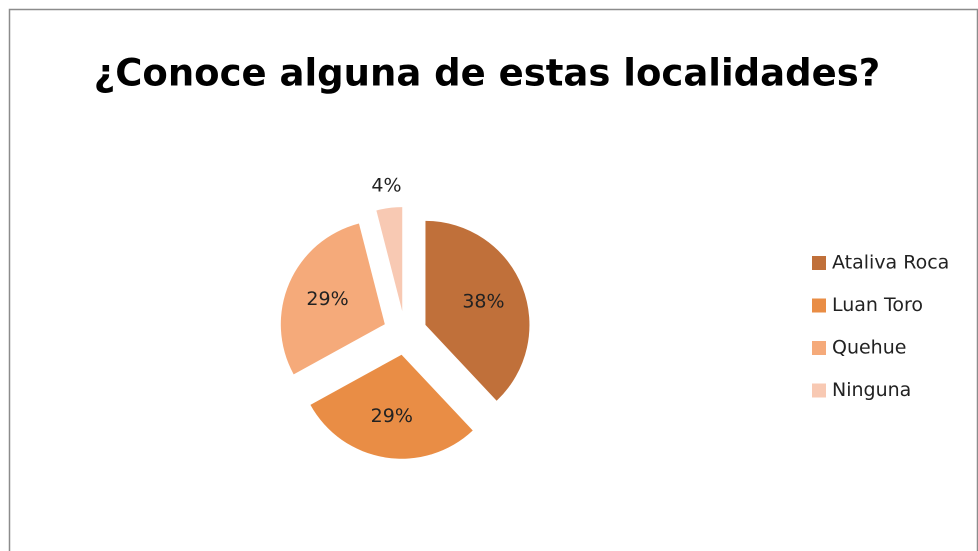 This screenshot has height=551, width=978. What do you see at coordinates (877, 305) in the screenshot?
I see `legend-label: Luan Toro` at bounding box center [877, 305].